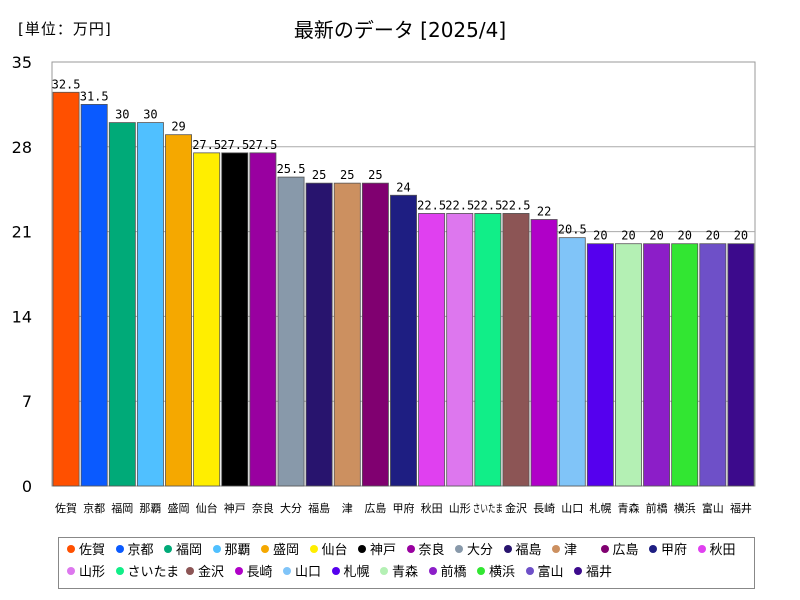 The height and width of the screenshot is (600, 800). Describe the element at coordinates (347, 508) in the screenshot. I see `x-tick-label: 津` at that location.